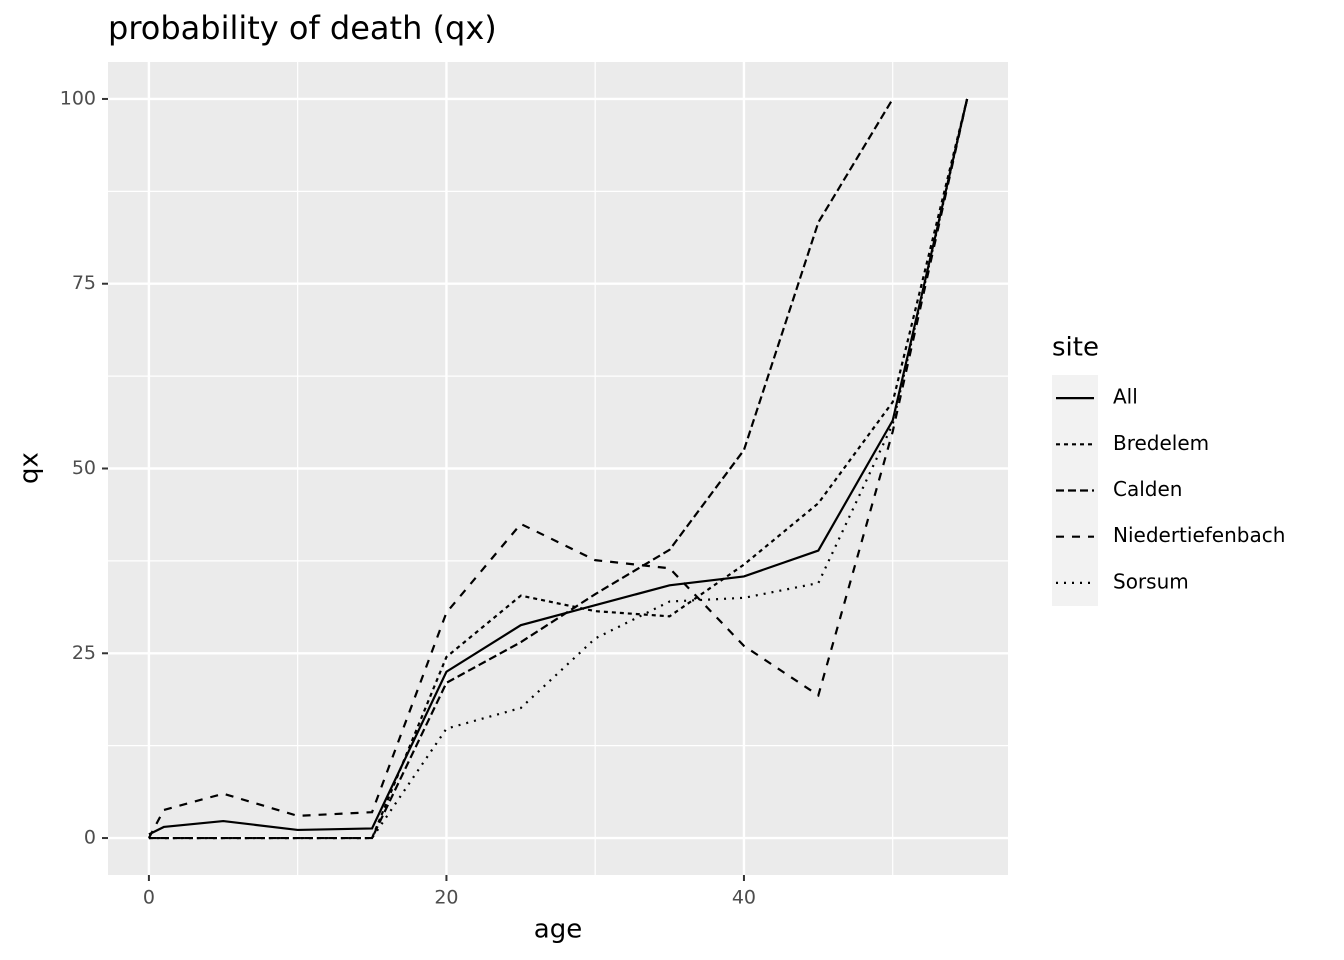 This screenshot has width=1344, height=960. I want to click on y-tick-label: 25, so click(84, 653).